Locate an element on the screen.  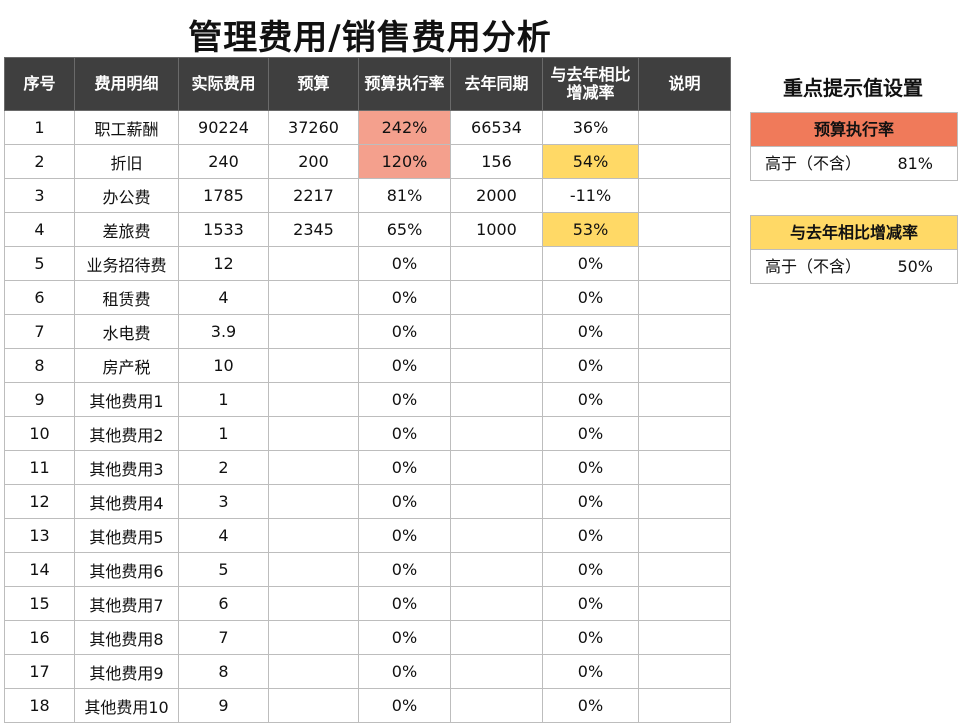
cell-item: 其他费用4 is located at coordinates (126, 501).